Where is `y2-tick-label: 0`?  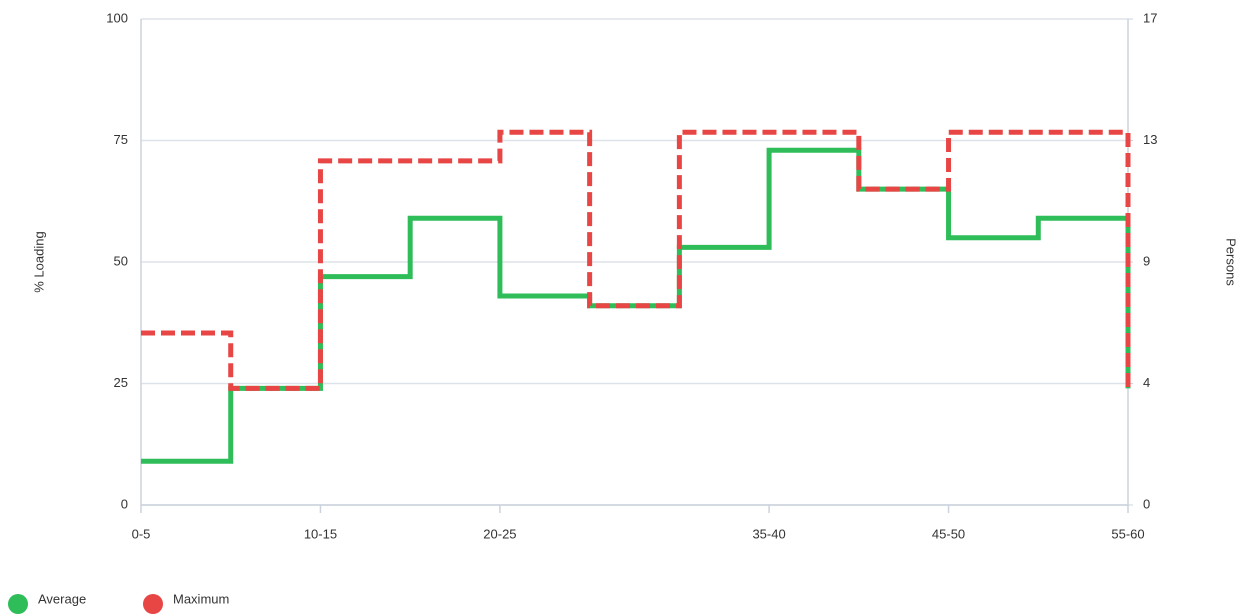 y2-tick-label: 0 is located at coordinates (1146, 503).